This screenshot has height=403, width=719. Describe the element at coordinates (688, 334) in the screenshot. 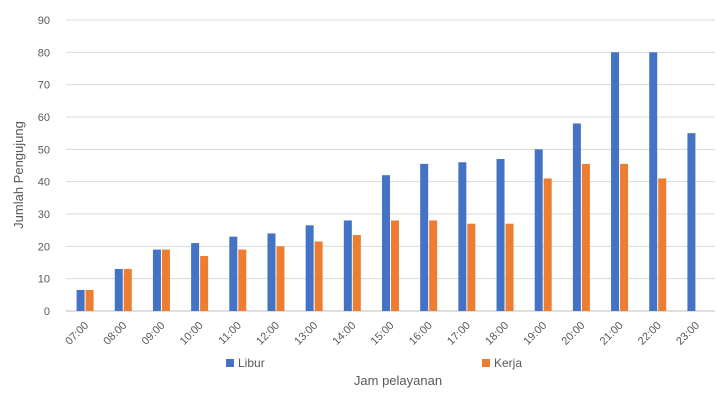

I see `x-tick-label: 23:00` at that location.